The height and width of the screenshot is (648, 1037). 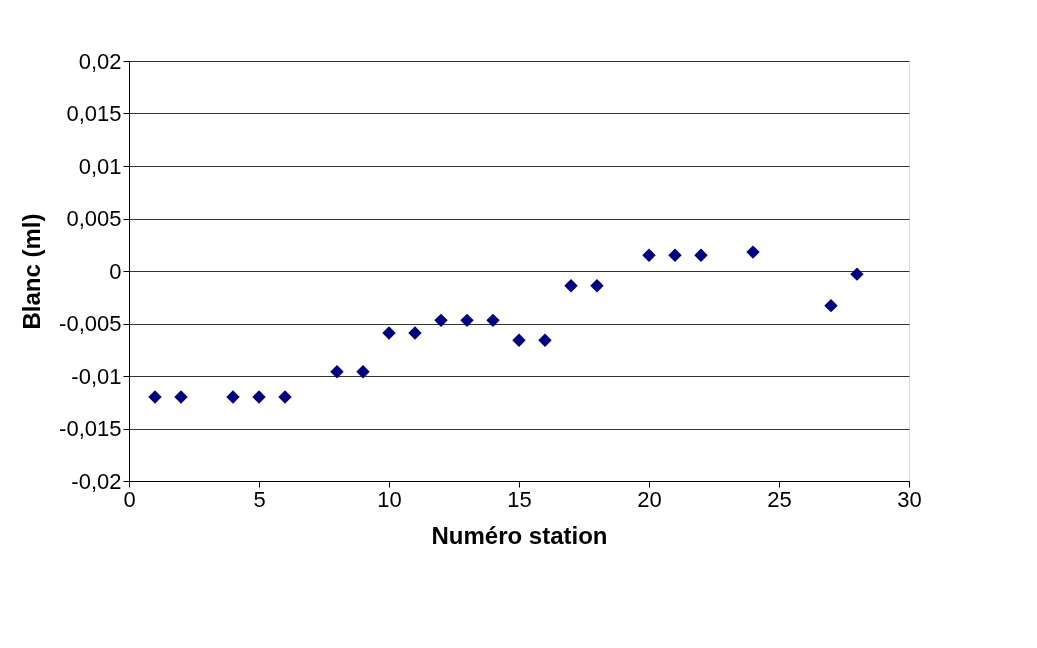 I want to click on x-axis-title: Numéro station, so click(x=519, y=535).